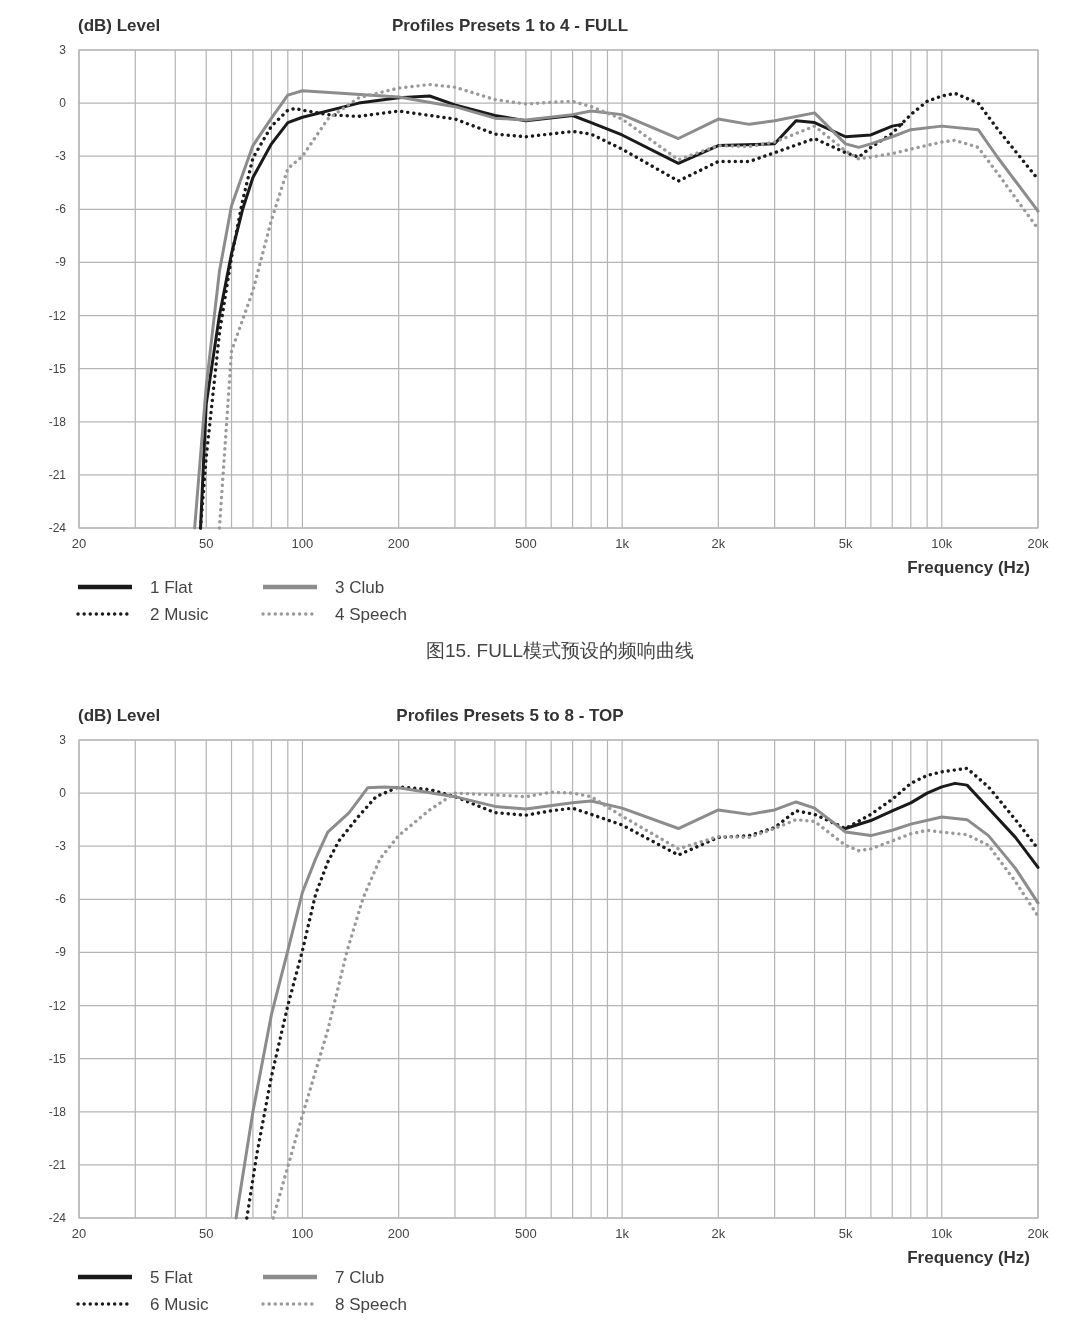 This screenshot has width=1080, height=1334. I want to click on legend-label: 2 Music, so click(180, 614).